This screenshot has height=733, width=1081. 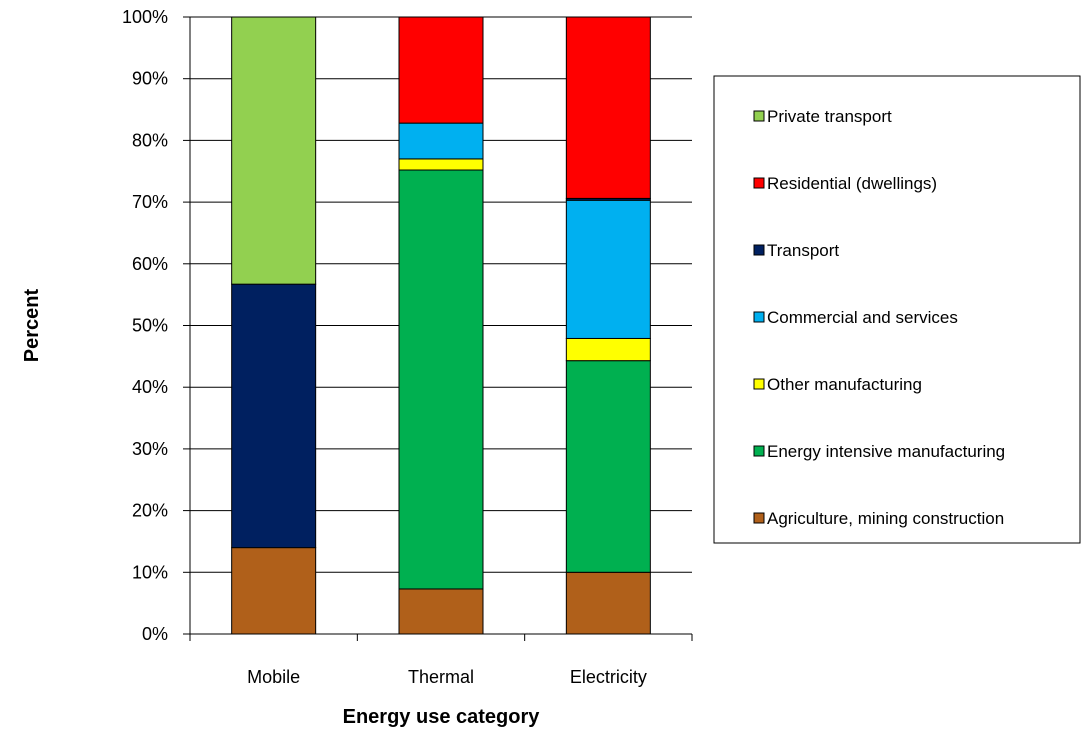 What do you see at coordinates (32, 325) in the screenshot?
I see `y-axis-title: Percent` at bounding box center [32, 325].